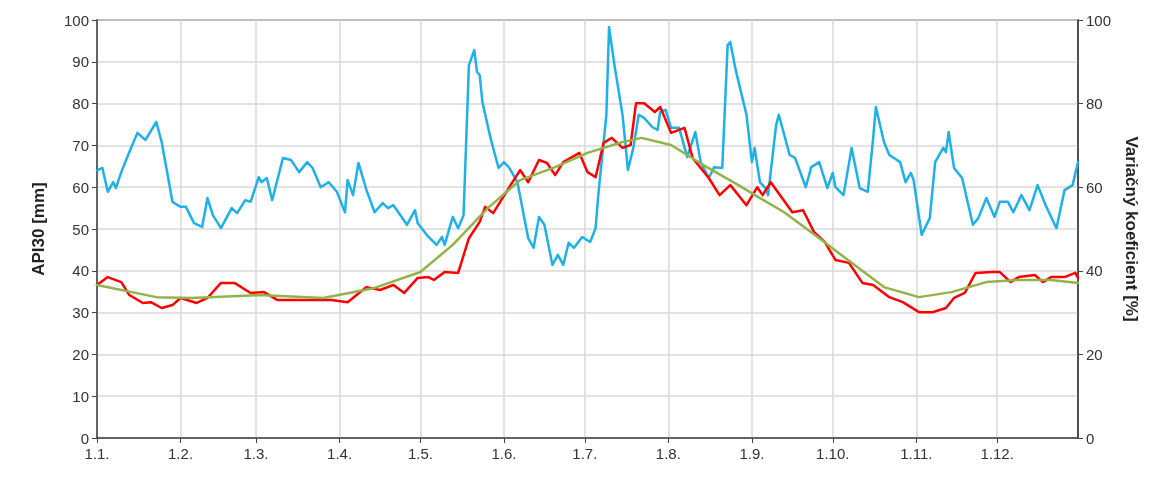 This screenshot has width=1166, height=479. What do you see at coordinates (38, 229) in the screenshot?
I see `y-axis-title: API30 [mm]` at bounding box center [38, 229].